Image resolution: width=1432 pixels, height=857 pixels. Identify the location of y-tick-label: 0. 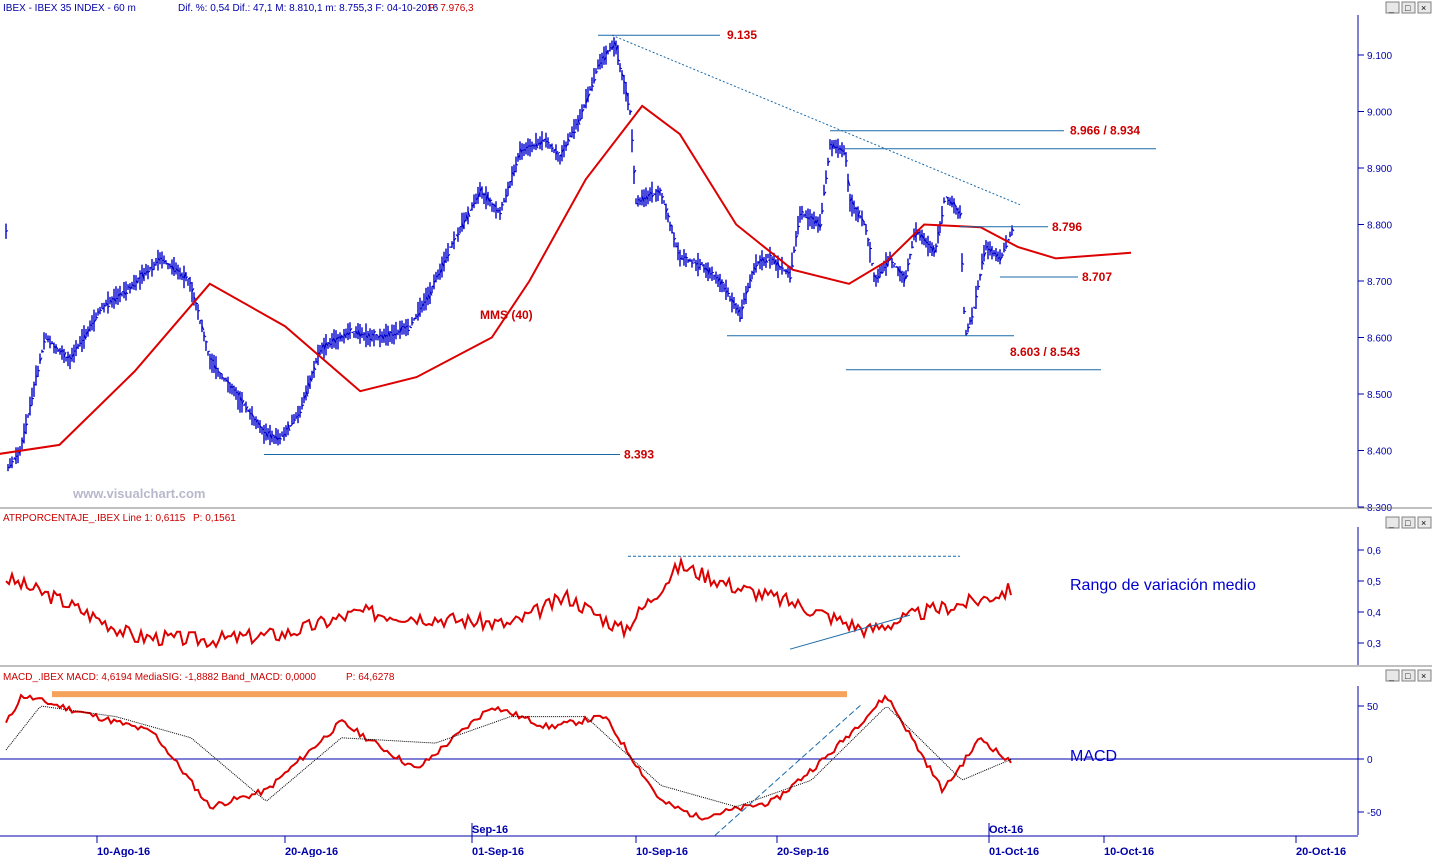
(1370, 760).